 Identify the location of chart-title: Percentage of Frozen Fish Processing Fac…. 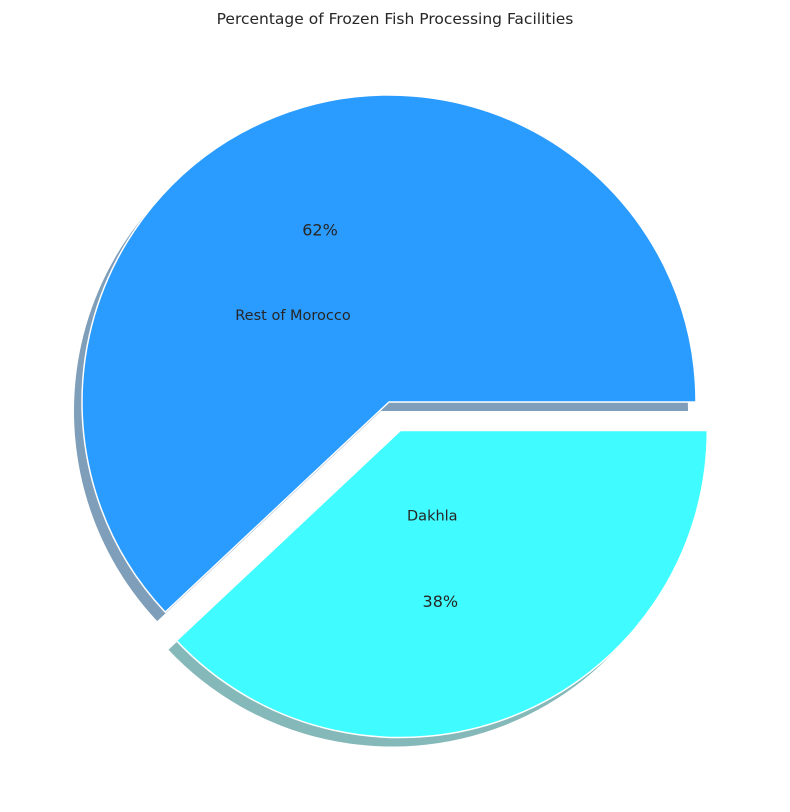
(395, 19).